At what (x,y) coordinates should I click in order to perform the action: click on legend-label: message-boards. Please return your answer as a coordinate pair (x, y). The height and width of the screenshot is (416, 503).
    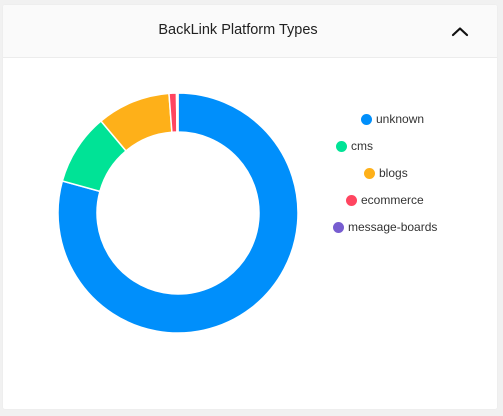
    Looking at the image, I should click on (393, 227).